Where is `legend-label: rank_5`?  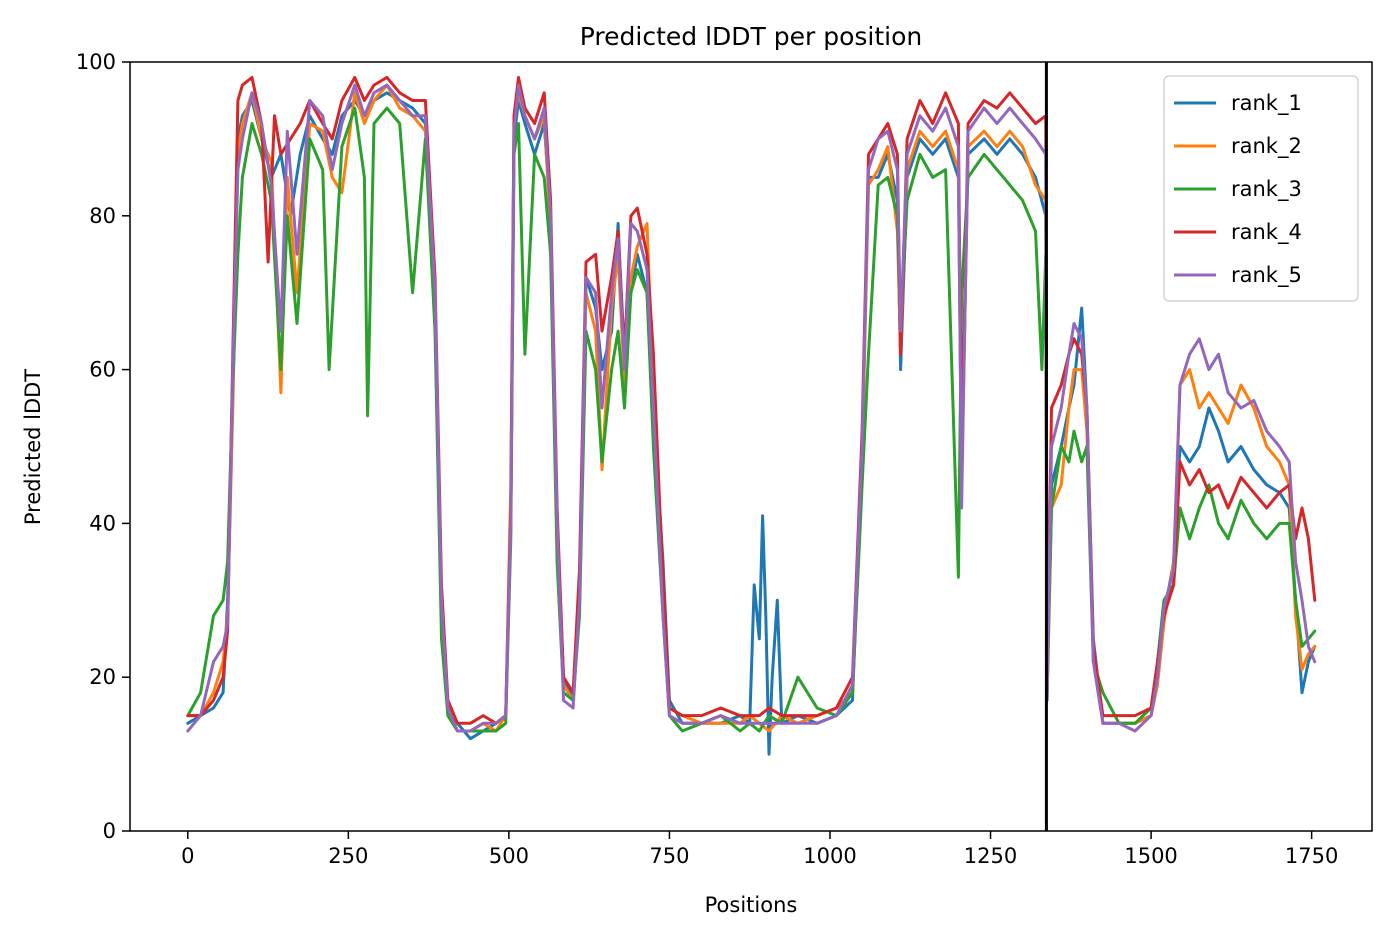 legend-label: rank_5 is located at coordinates (1266, 275).